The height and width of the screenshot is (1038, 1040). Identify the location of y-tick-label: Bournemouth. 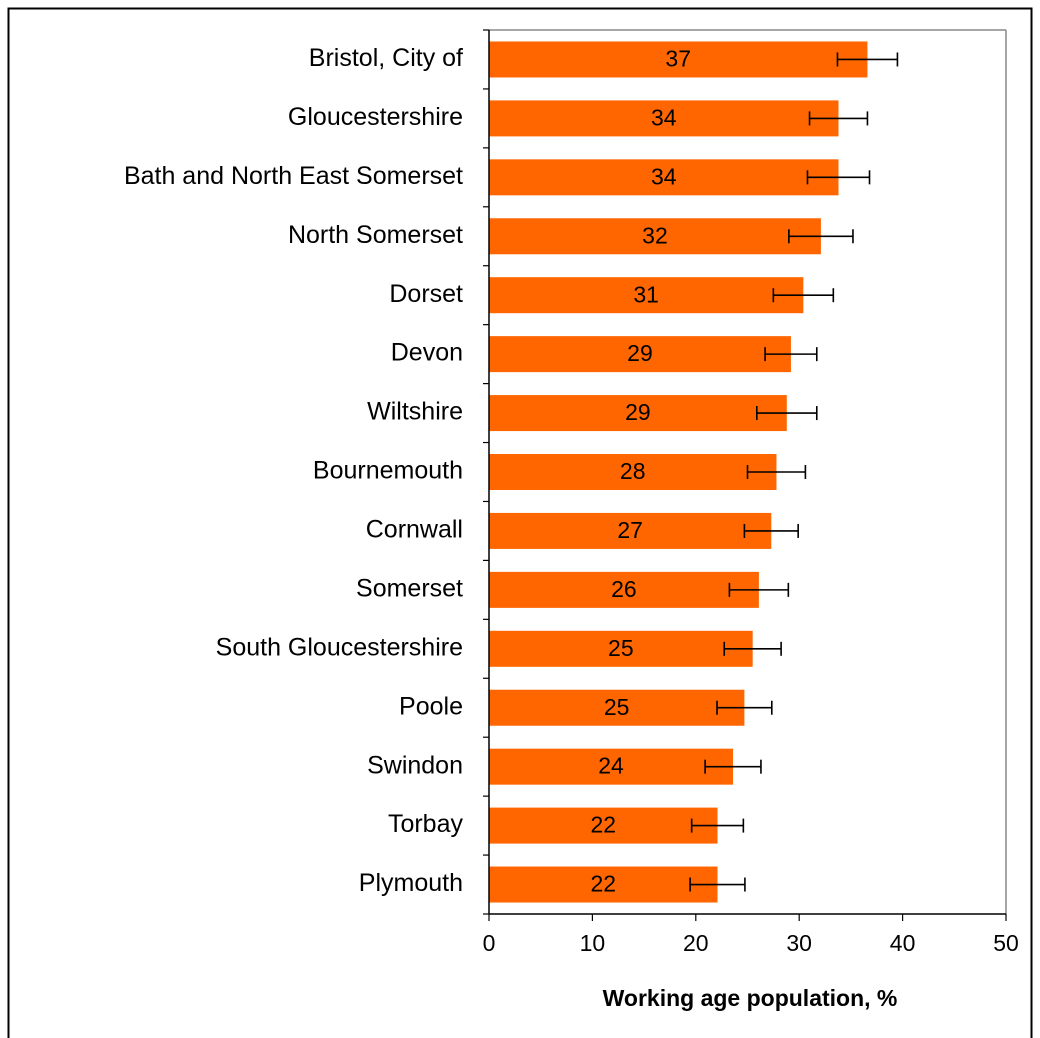
(388, 471).